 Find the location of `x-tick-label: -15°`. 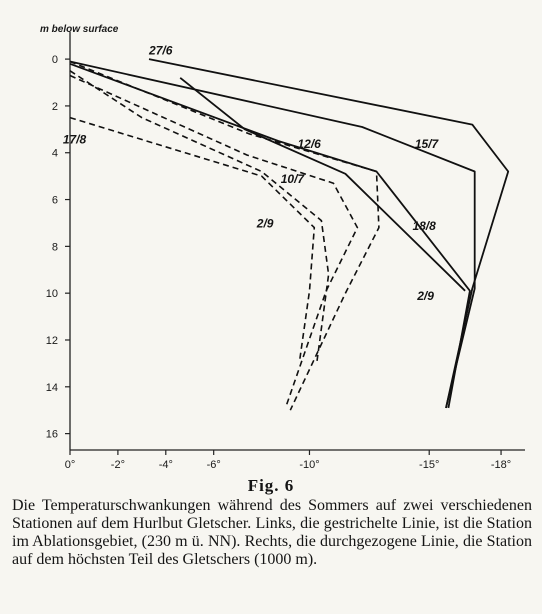

x-tick-label: -15° is located at coordinates (429, 464).